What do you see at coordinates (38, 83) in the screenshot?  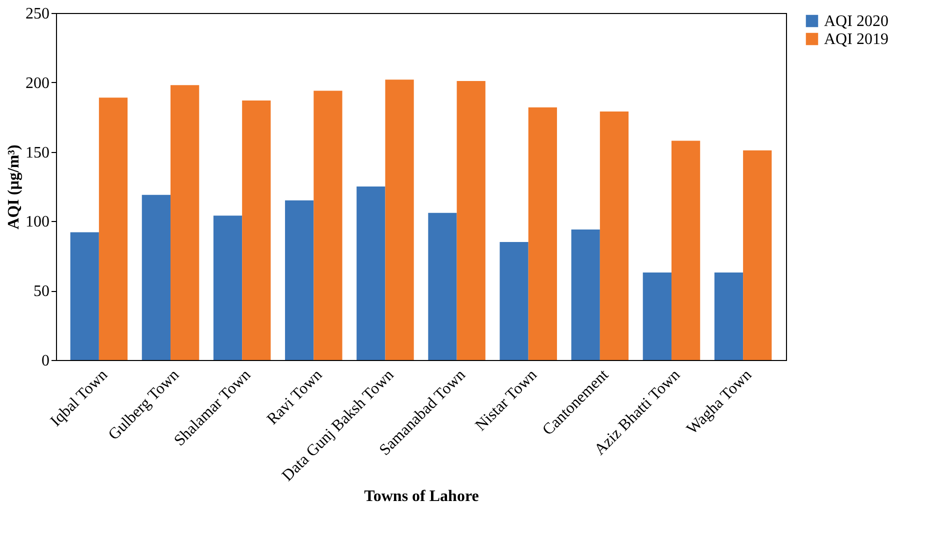 I see `y-tick-label: 200` at bounding box center [38, 83].